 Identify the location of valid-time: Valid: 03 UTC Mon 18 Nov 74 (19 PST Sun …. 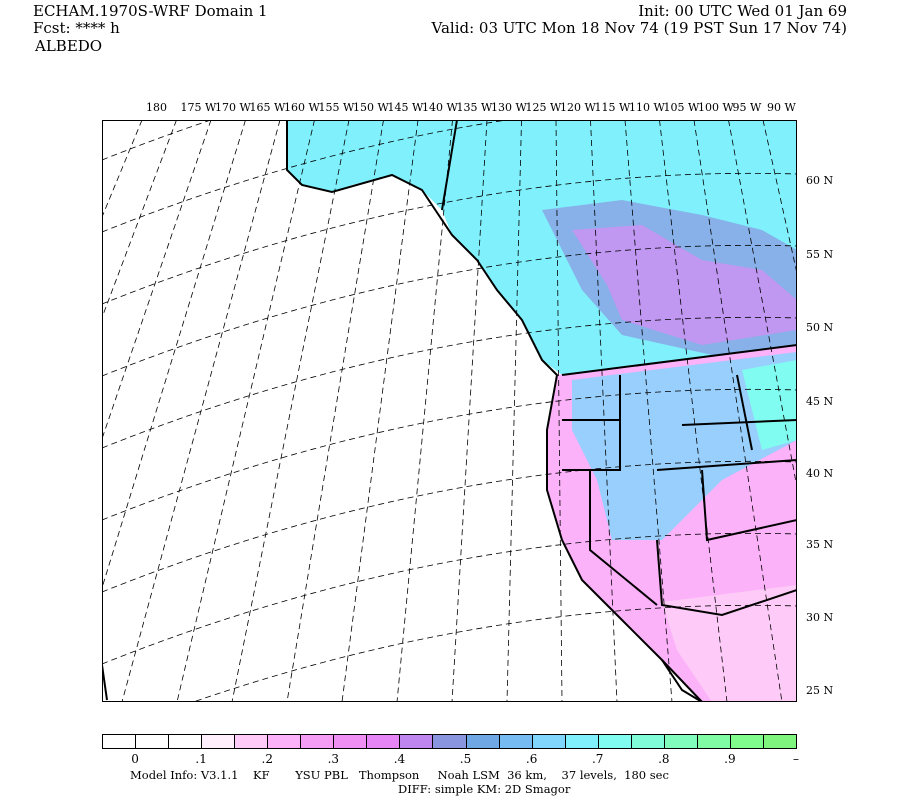
(639, 28).